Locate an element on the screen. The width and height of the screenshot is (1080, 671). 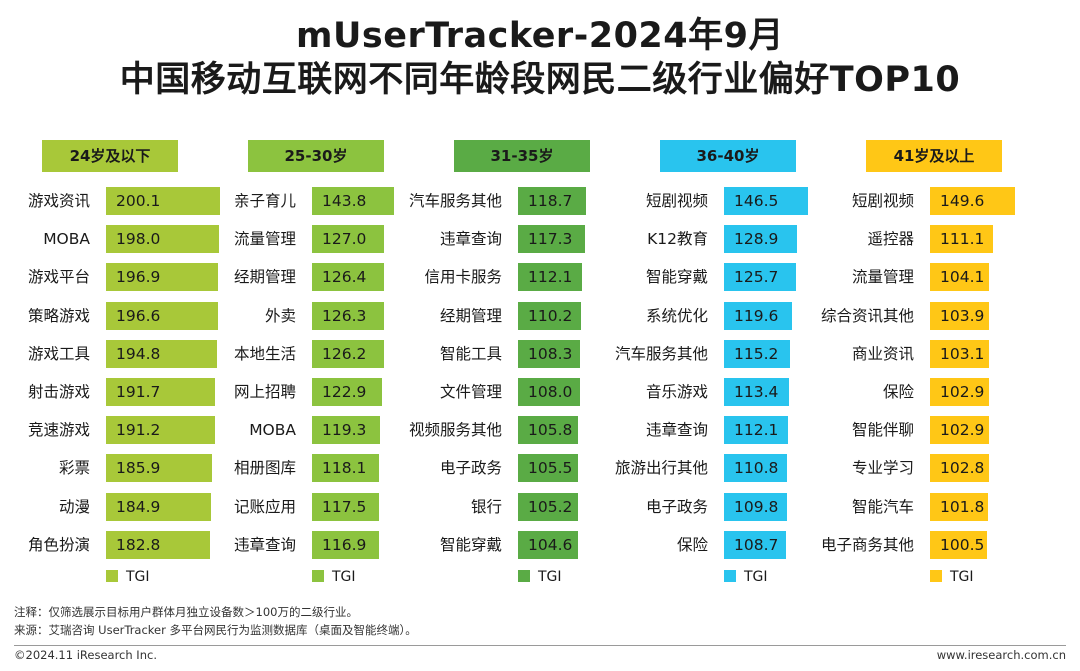
bar-row: 电子商务其他 100.5 is located at coordinates (934, 544).